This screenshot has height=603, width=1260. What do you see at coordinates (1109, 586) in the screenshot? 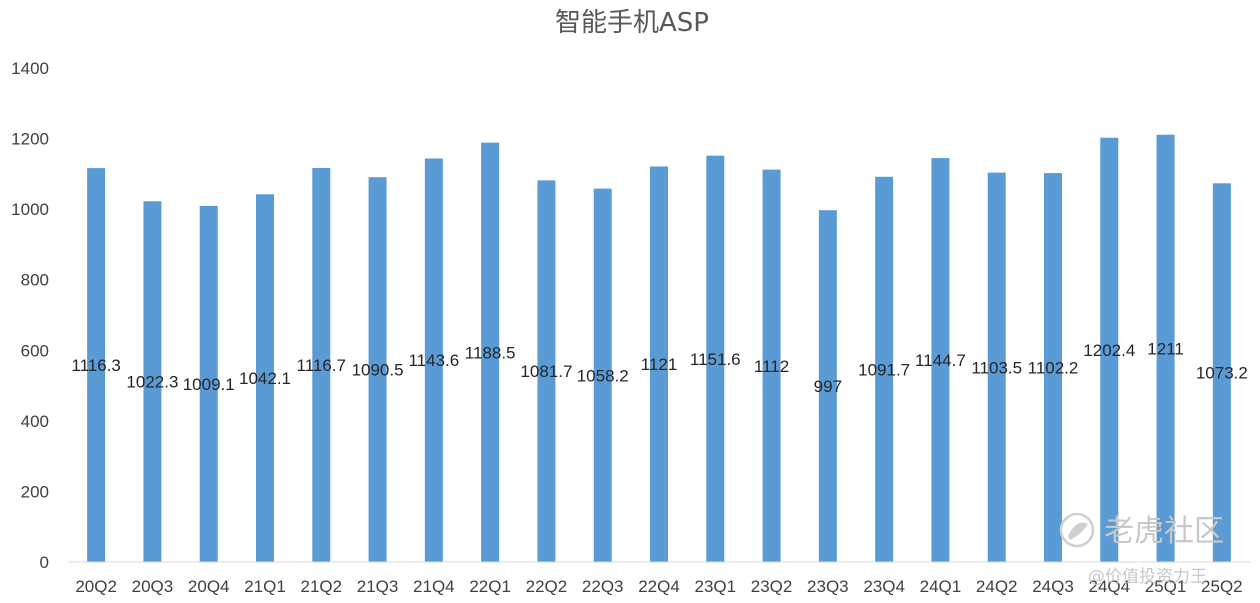
I see `x-tick-label: 24Q4` at bounding box center [1109, 586].